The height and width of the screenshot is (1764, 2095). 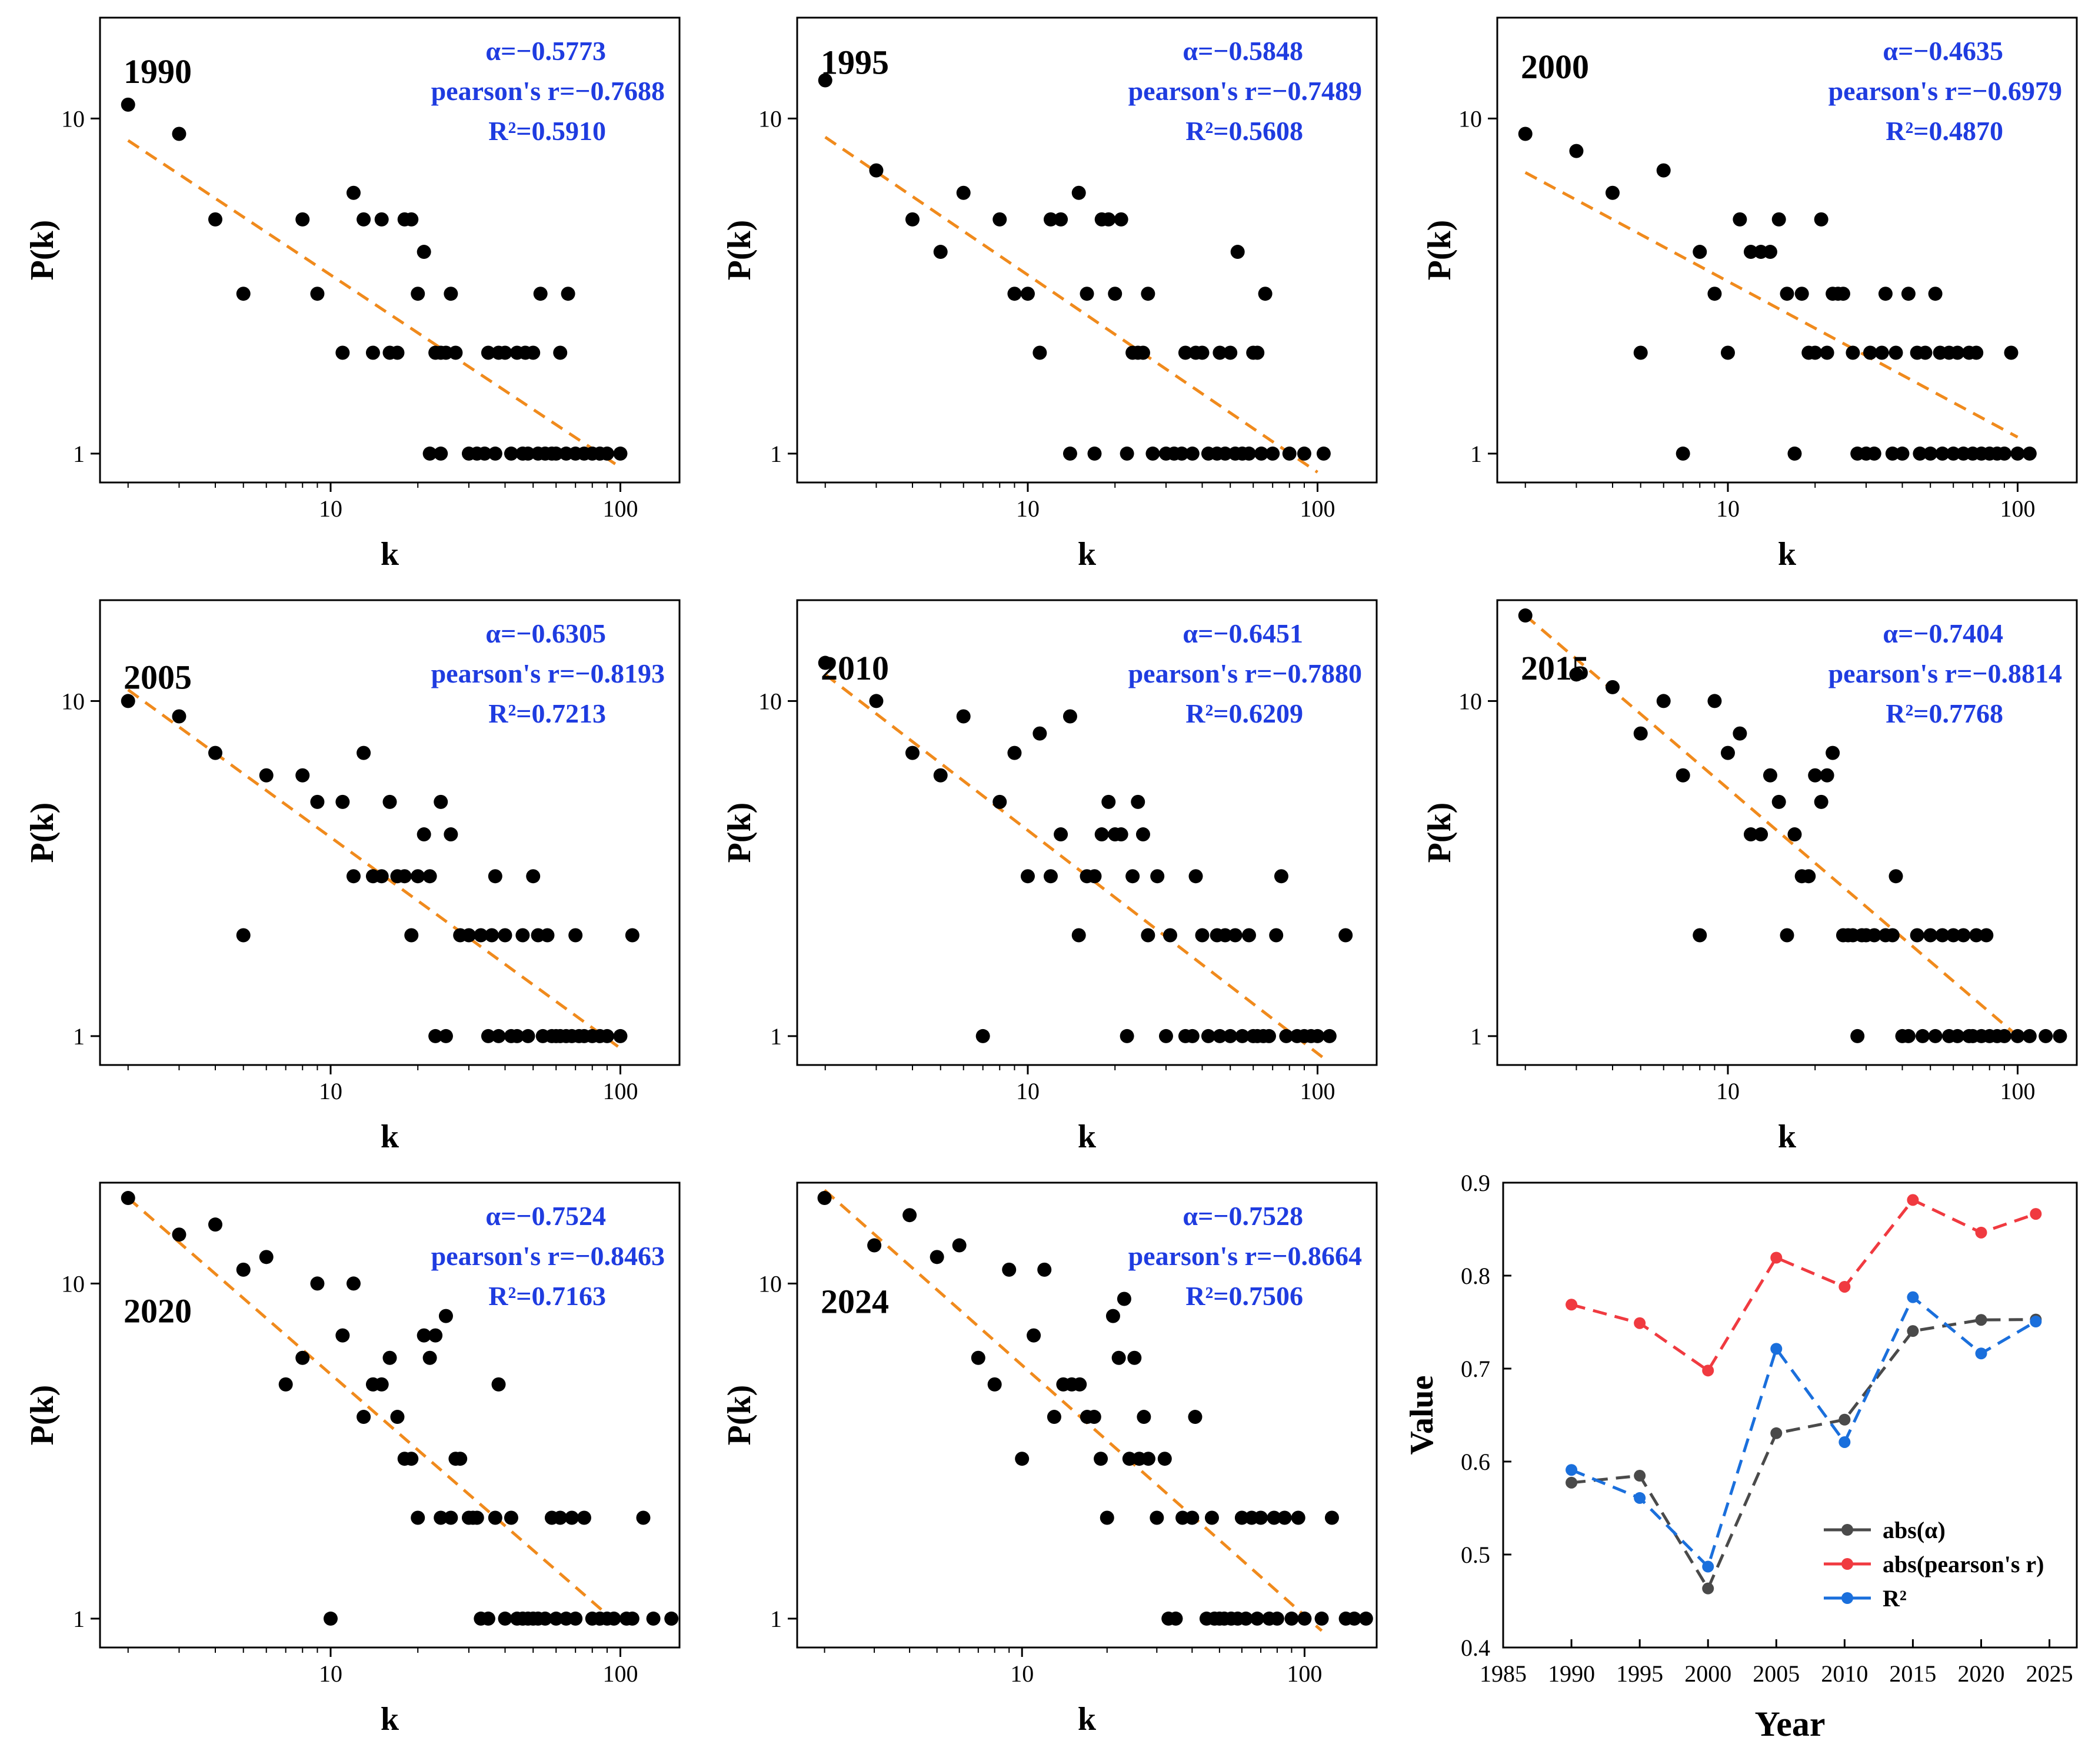 I want to click on alpha-series-point, so click(x=1913, y=1331).